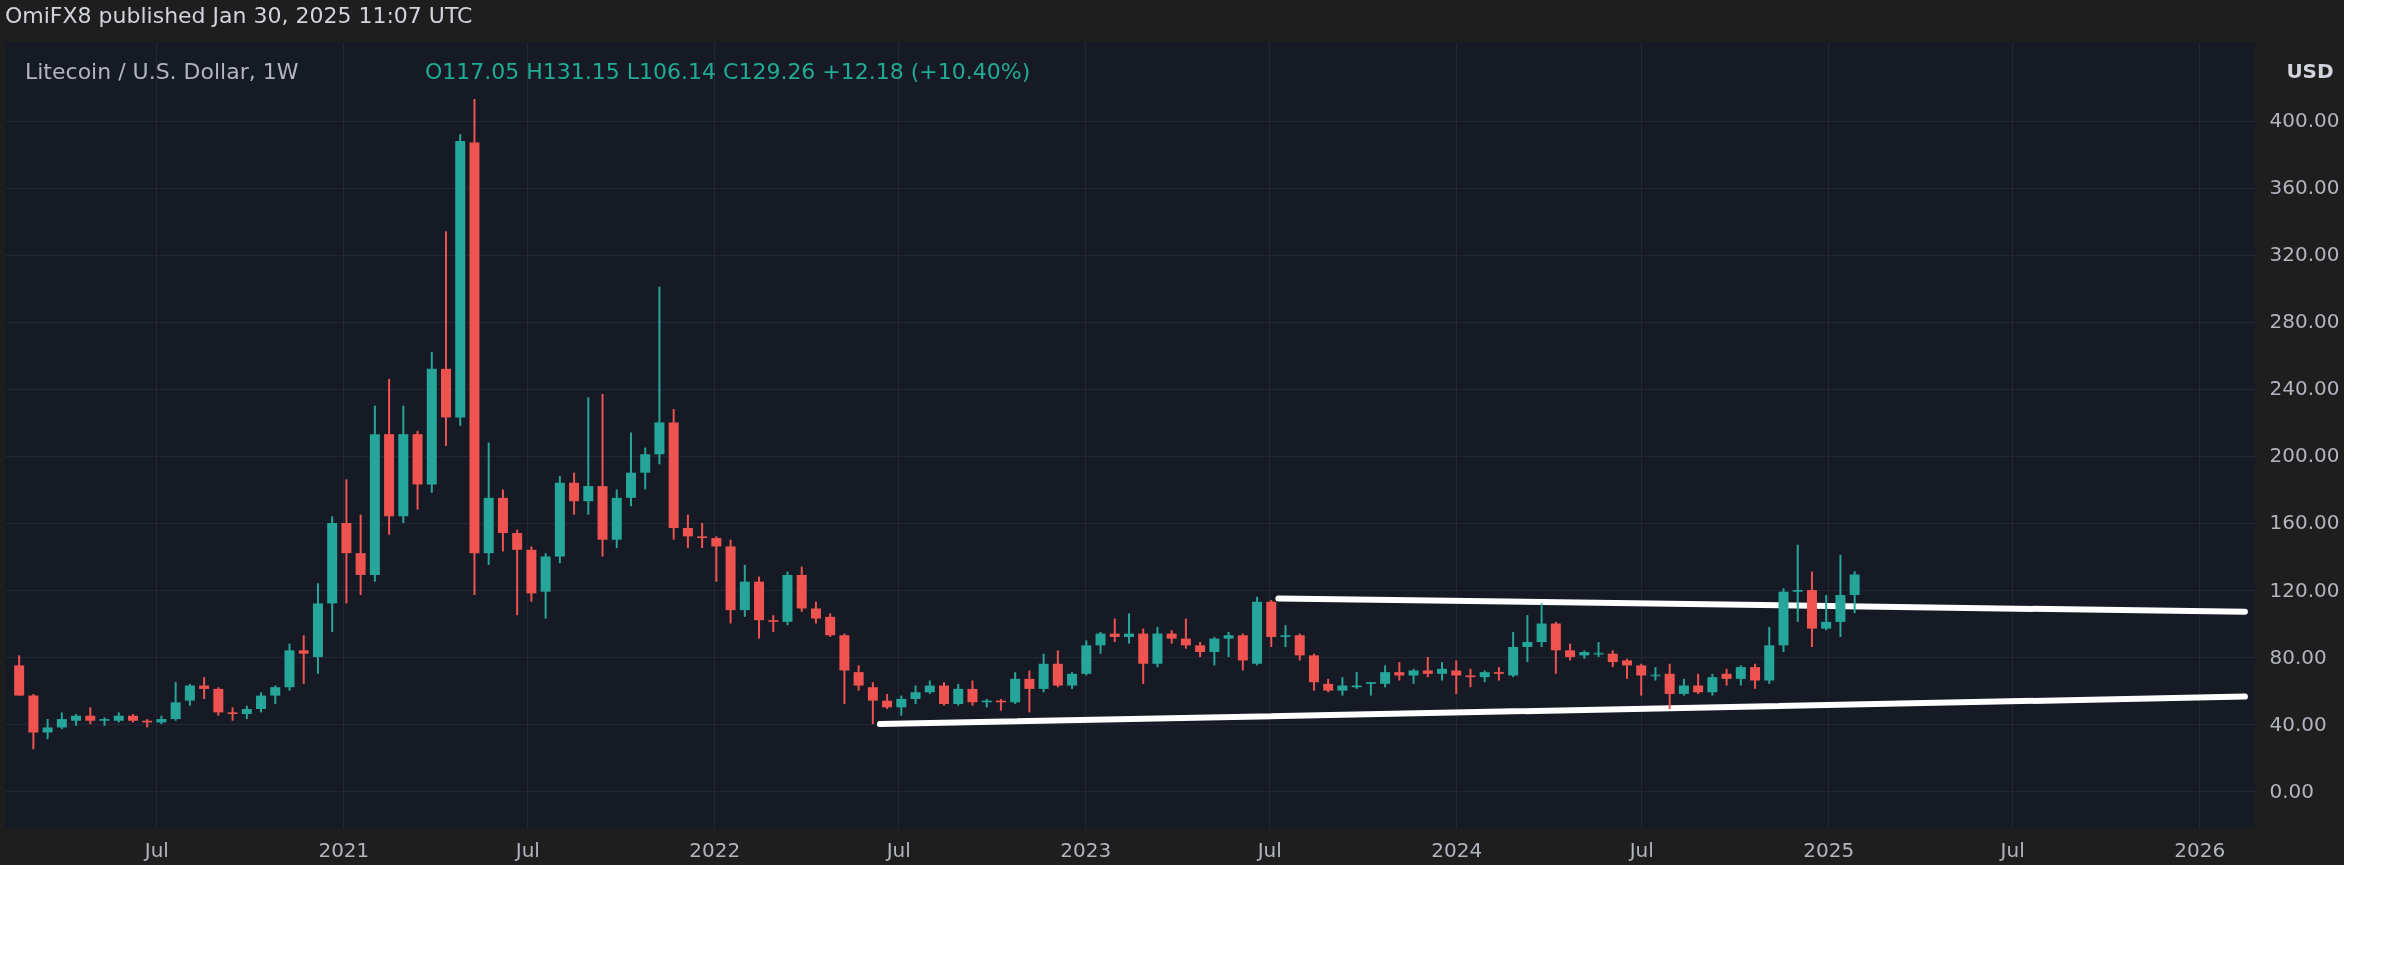 Image resolution: width=2390 pixels, height=976 pixels. Describe the element at coordinates (162, 71) in the screenshot. I see `text: Litecoin / U.S. Dollar, 1W` at that location.